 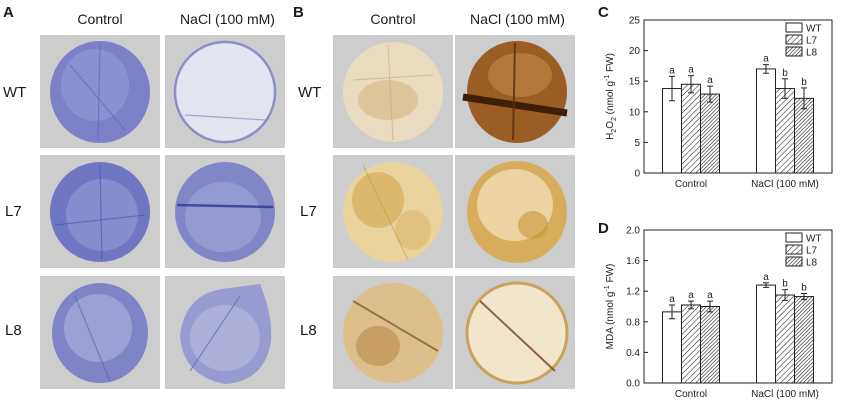 What do you see at coordinates (308, 330) in the screenshot?
I see `panel-b-row-l8: L8` at bounding box center [308, 330].